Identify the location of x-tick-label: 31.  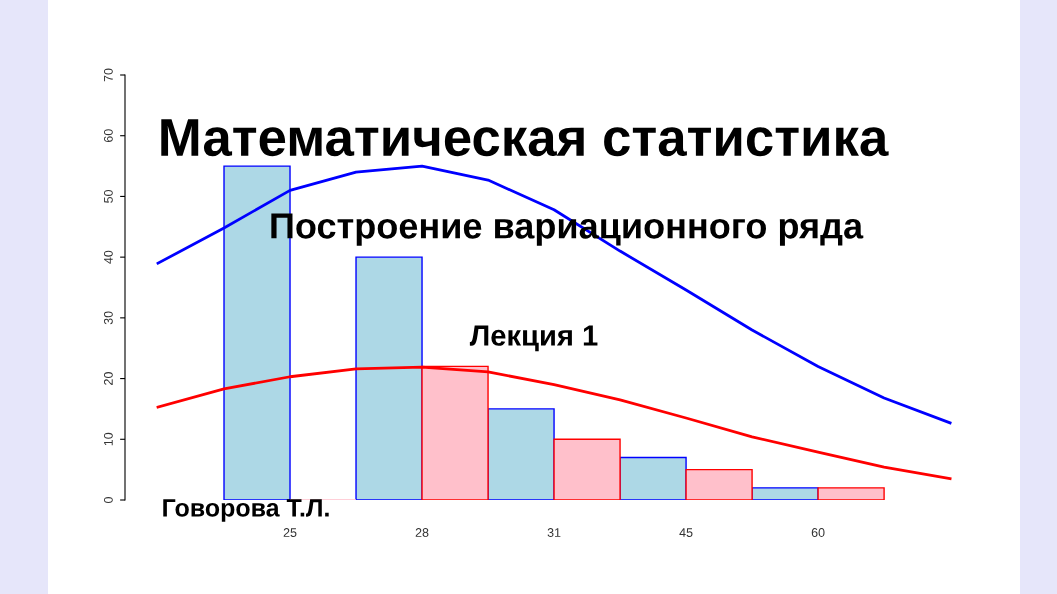
(554, 532).